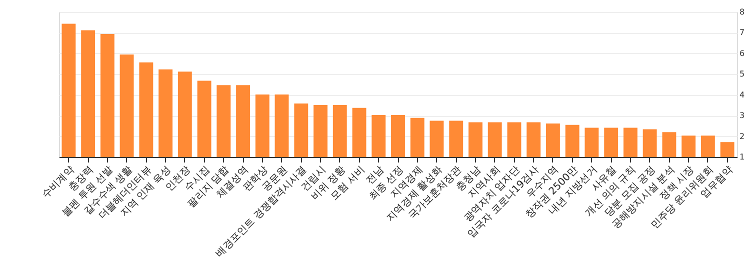 The width and height of the screenshot is (750, 261). Describe the element at coordinates (742, 115) in the screenshot. I see `y-tick-label: 3` at that location.